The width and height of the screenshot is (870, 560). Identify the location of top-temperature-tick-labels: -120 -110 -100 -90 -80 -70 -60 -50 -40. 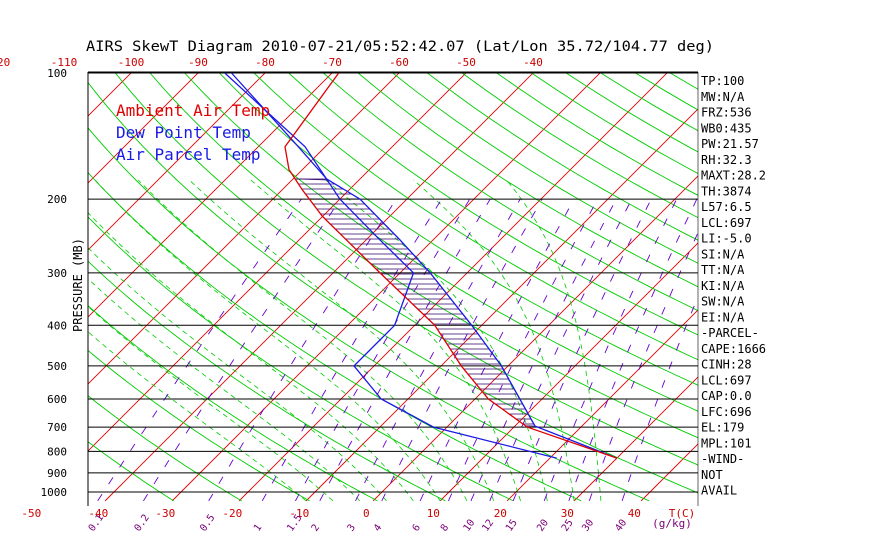
(271, 62).